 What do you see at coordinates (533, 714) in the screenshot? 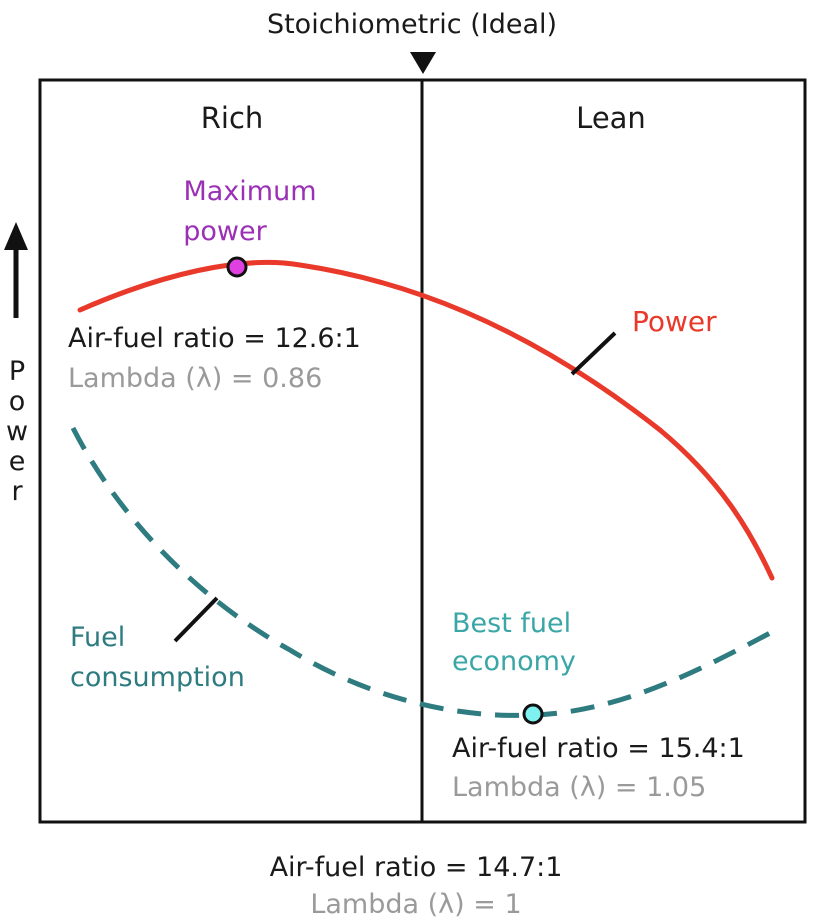
I see `best-economy-marker` at bounding box center [533, 714].